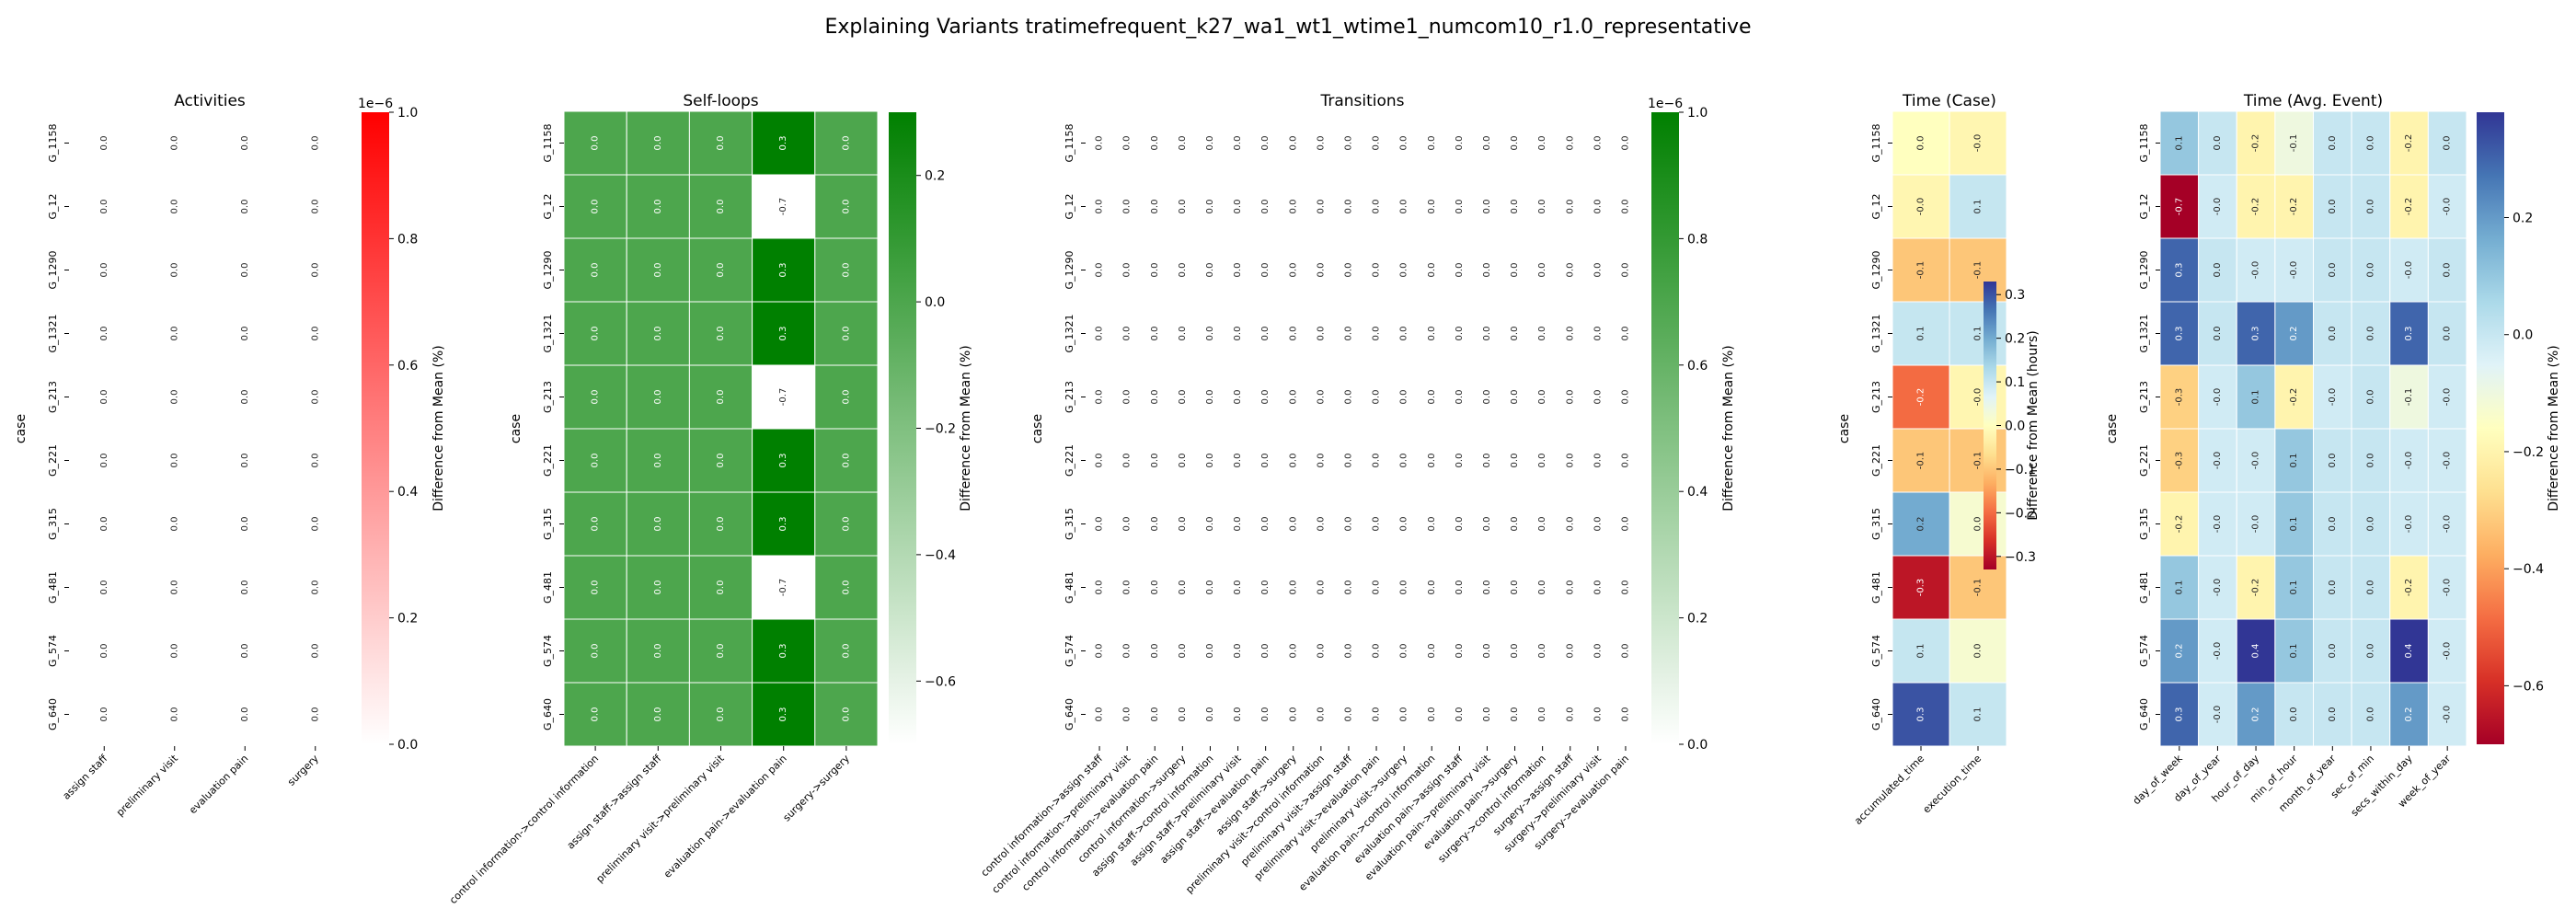 This screenshot has height=920, width=2576. Describe the element at coordinates (1069, 587) in the screenshot. I see `y-tick-label: G_481` at that location.